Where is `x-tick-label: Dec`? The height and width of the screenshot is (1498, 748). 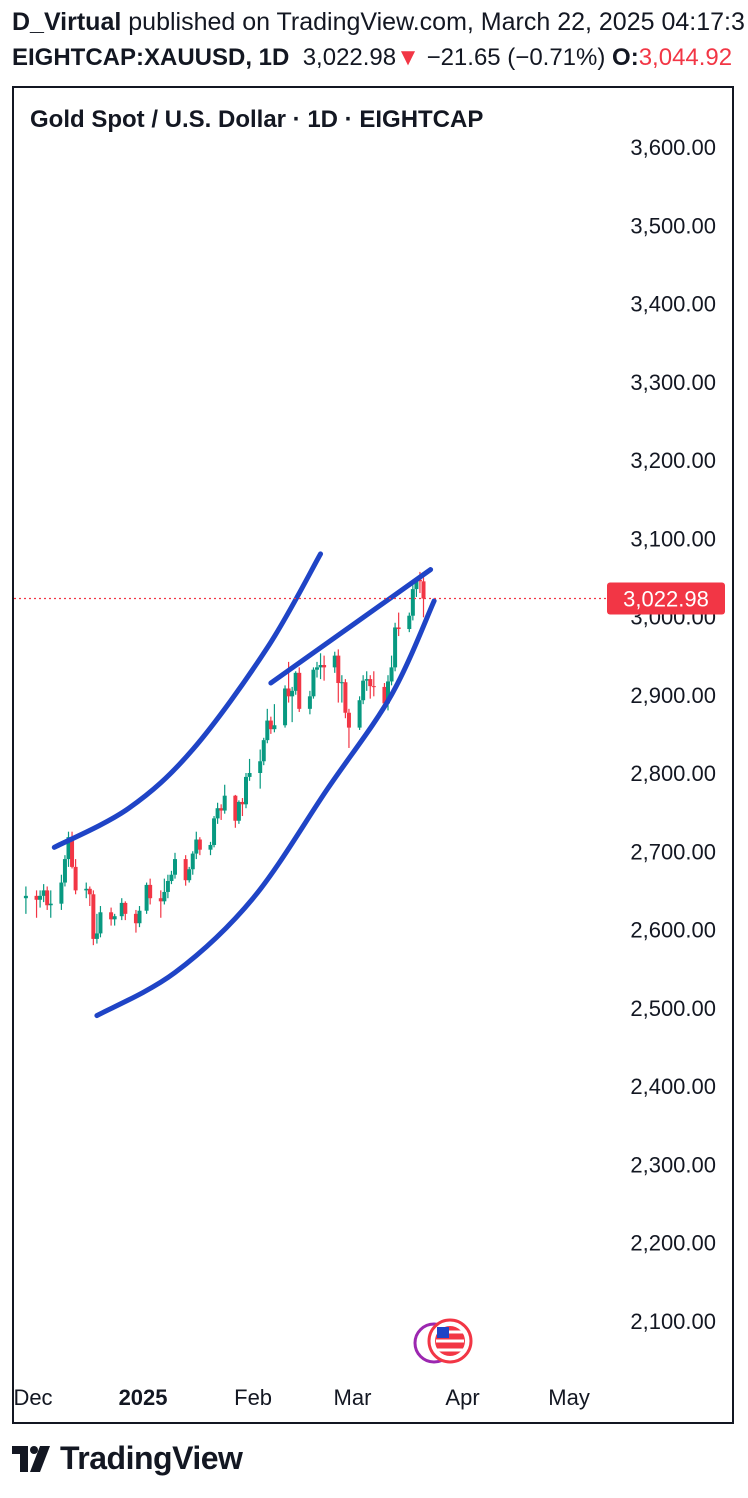
x-tick-label: Dec is located at coordinates (32, 1397).